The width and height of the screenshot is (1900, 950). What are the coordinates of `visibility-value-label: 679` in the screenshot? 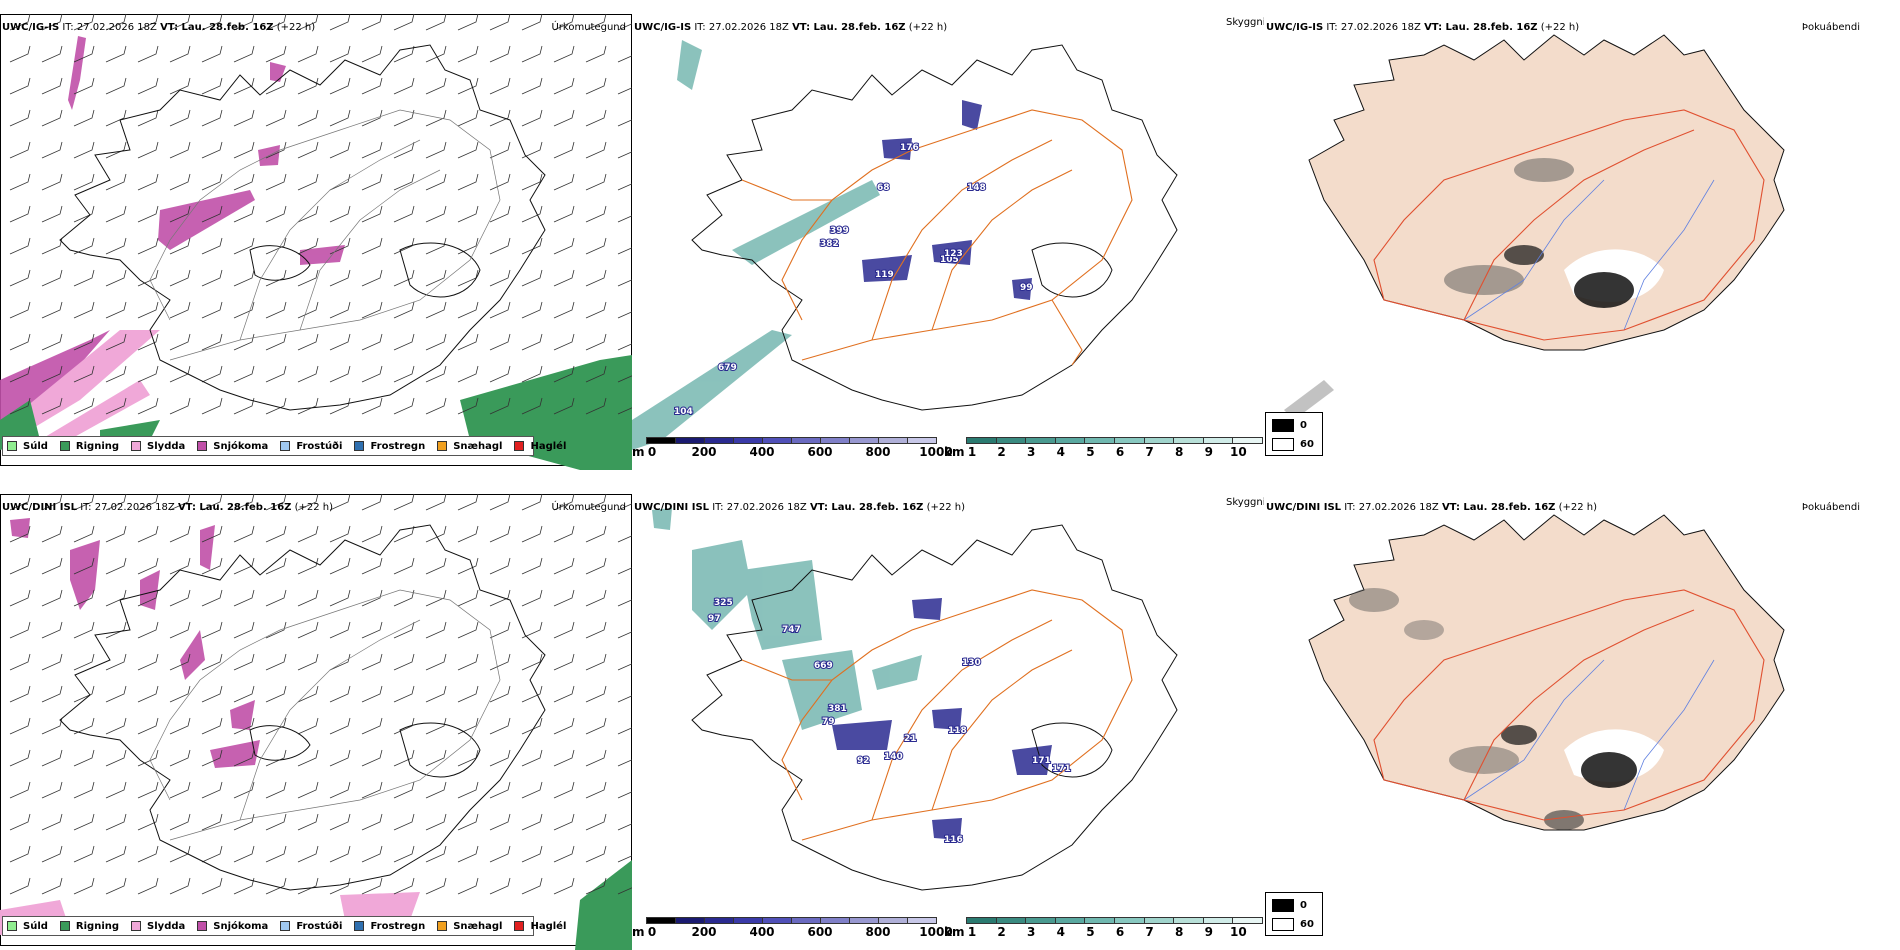 It's located at (727, 368).